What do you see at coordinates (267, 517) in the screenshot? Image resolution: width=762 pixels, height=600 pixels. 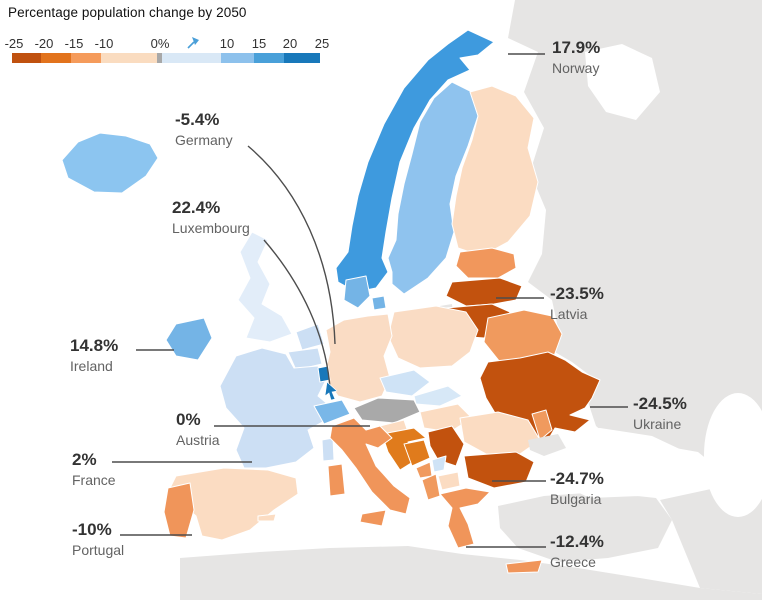 I see `country-spain-balearics` at bounding box center [267, 517].